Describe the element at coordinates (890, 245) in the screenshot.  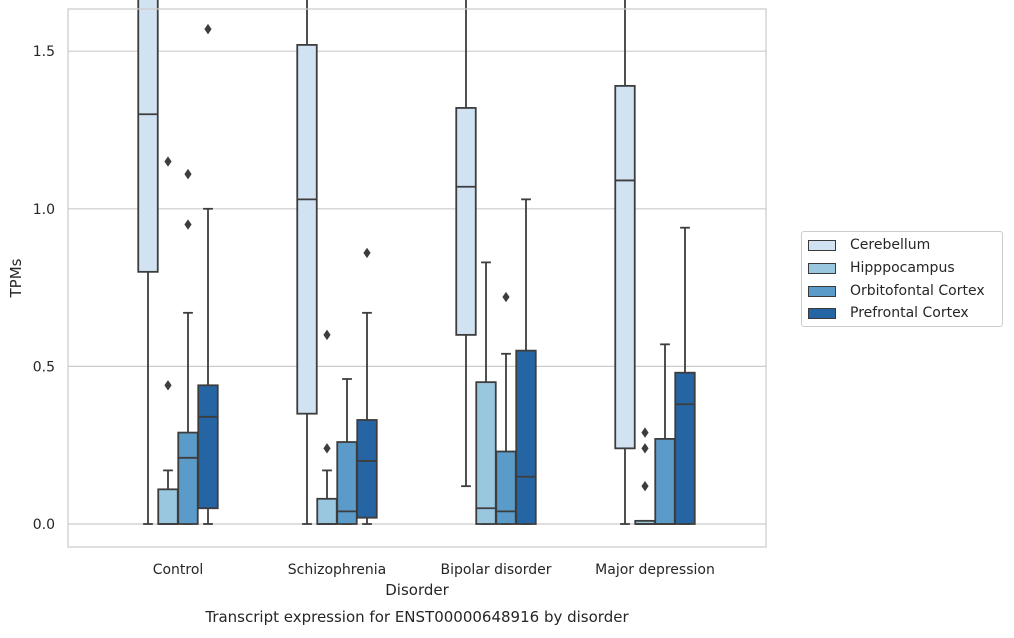
I see `legend-label: Cerebellum` at that location.